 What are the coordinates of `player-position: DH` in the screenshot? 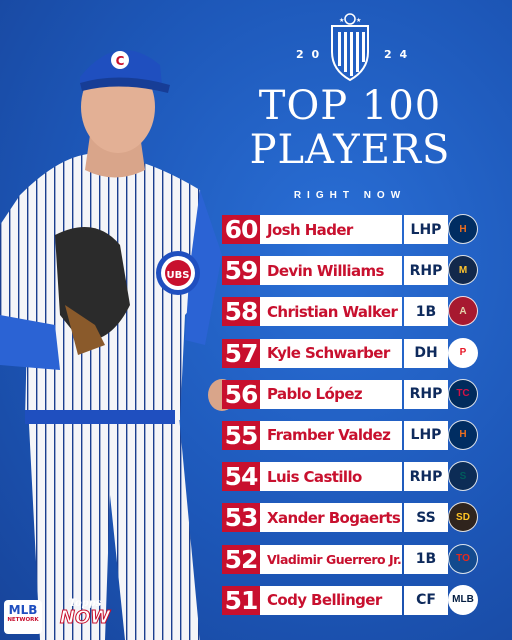 It's located at (426, 353).